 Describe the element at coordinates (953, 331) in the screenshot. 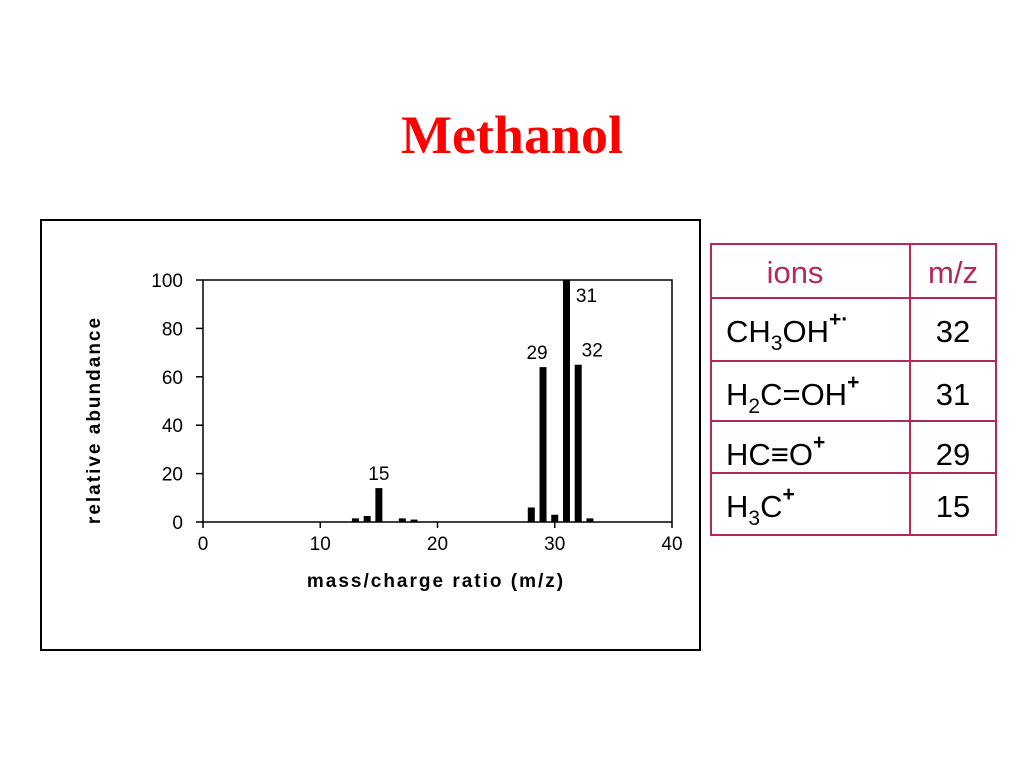

I see `mz-value: 32` at that location.